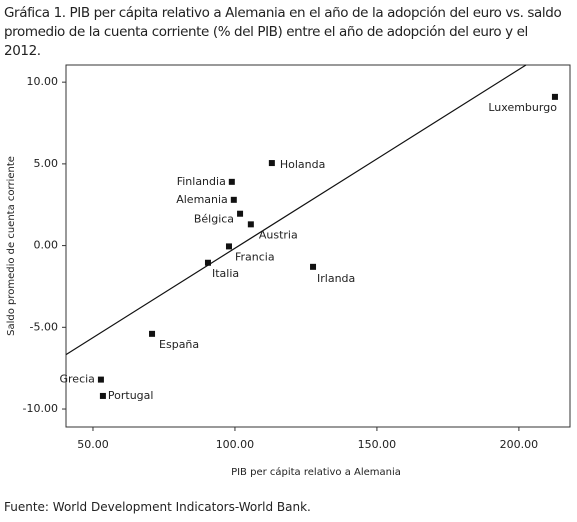  I want to click on y-tick-label: 5.00, so click(46, 163).